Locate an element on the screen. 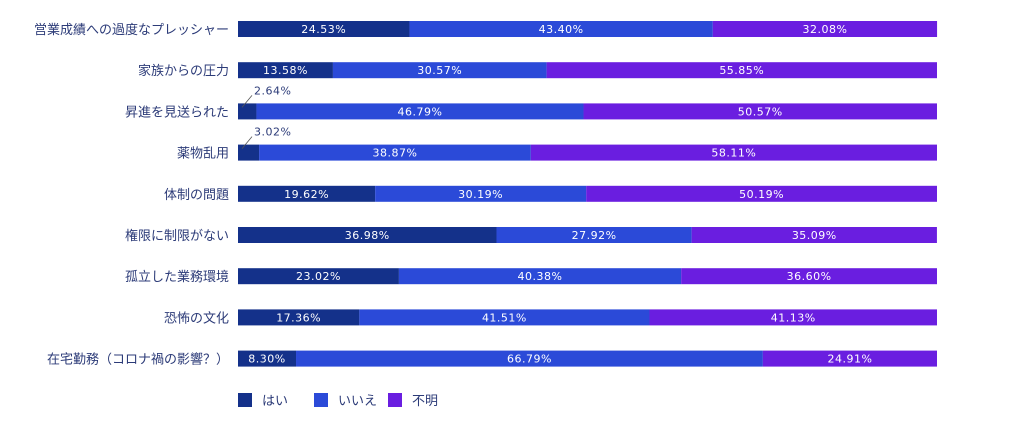  data-label: 36.98% is located at coordinates (367, 235).